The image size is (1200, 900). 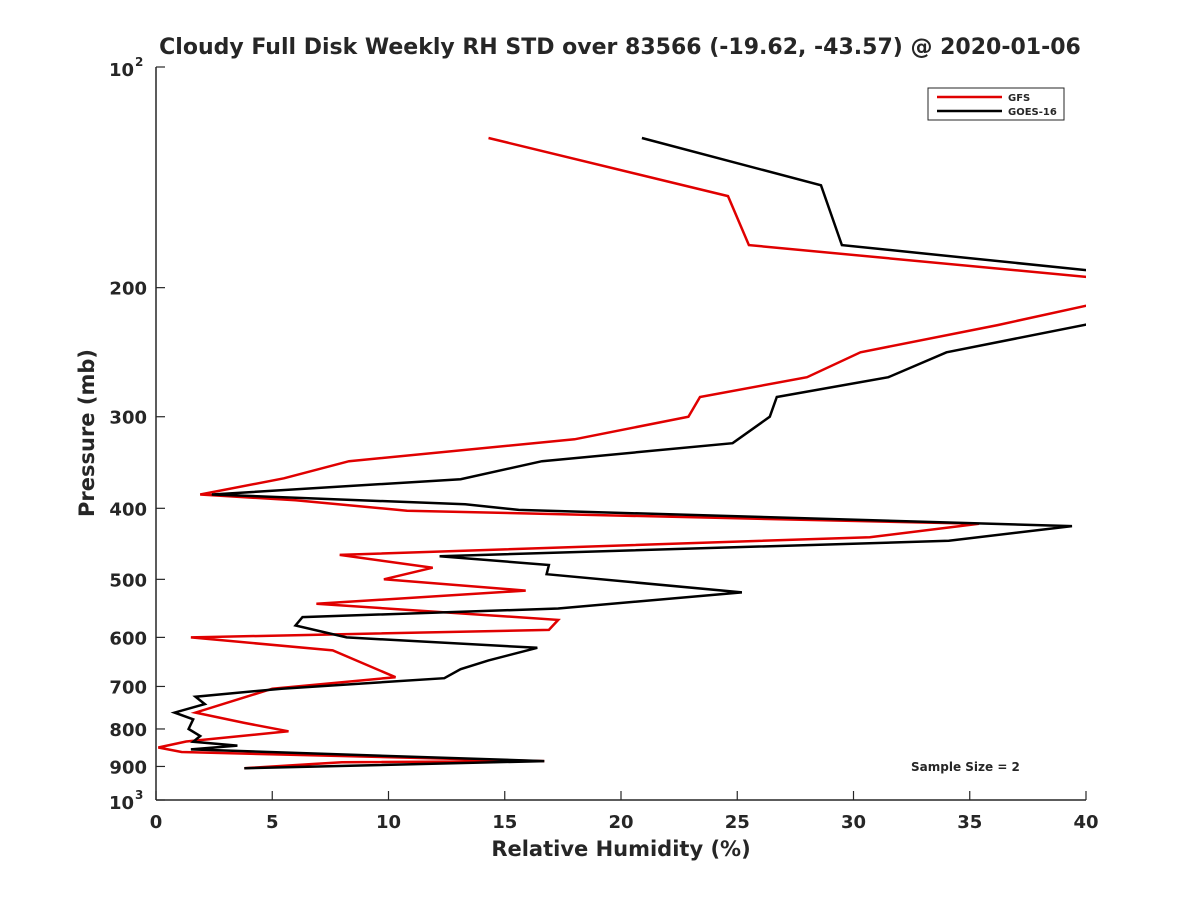 I want to click on x-tick-label: 20, so click(x=620, y=822).